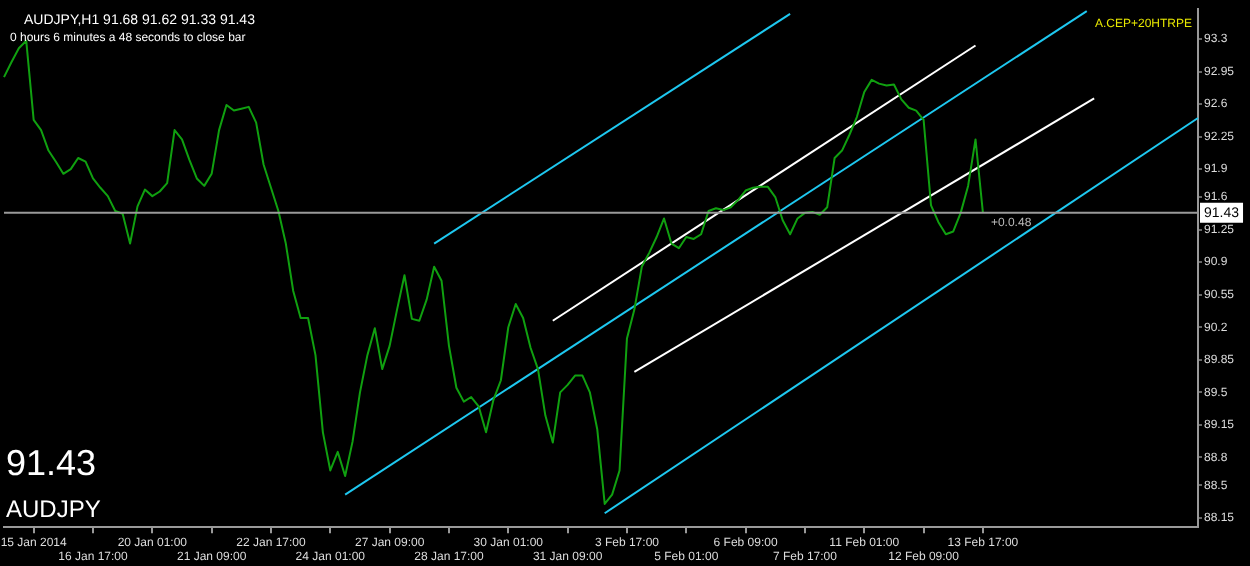  What do you see at coordinates (51, 463) in the screenshot?
I see `annotation: 91.43` at bounding box center [51, 463].